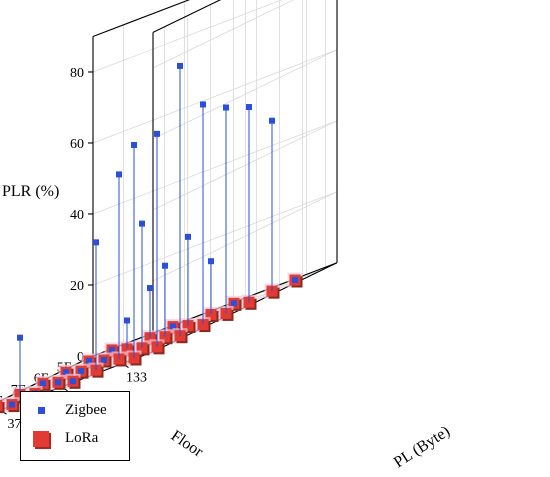 The width and height of the screenshot is (550, 477). What do you see at coordinates (136, 378) in the screenshot?
I see `x-tick-label: 133` at bounding box center [136, 378].